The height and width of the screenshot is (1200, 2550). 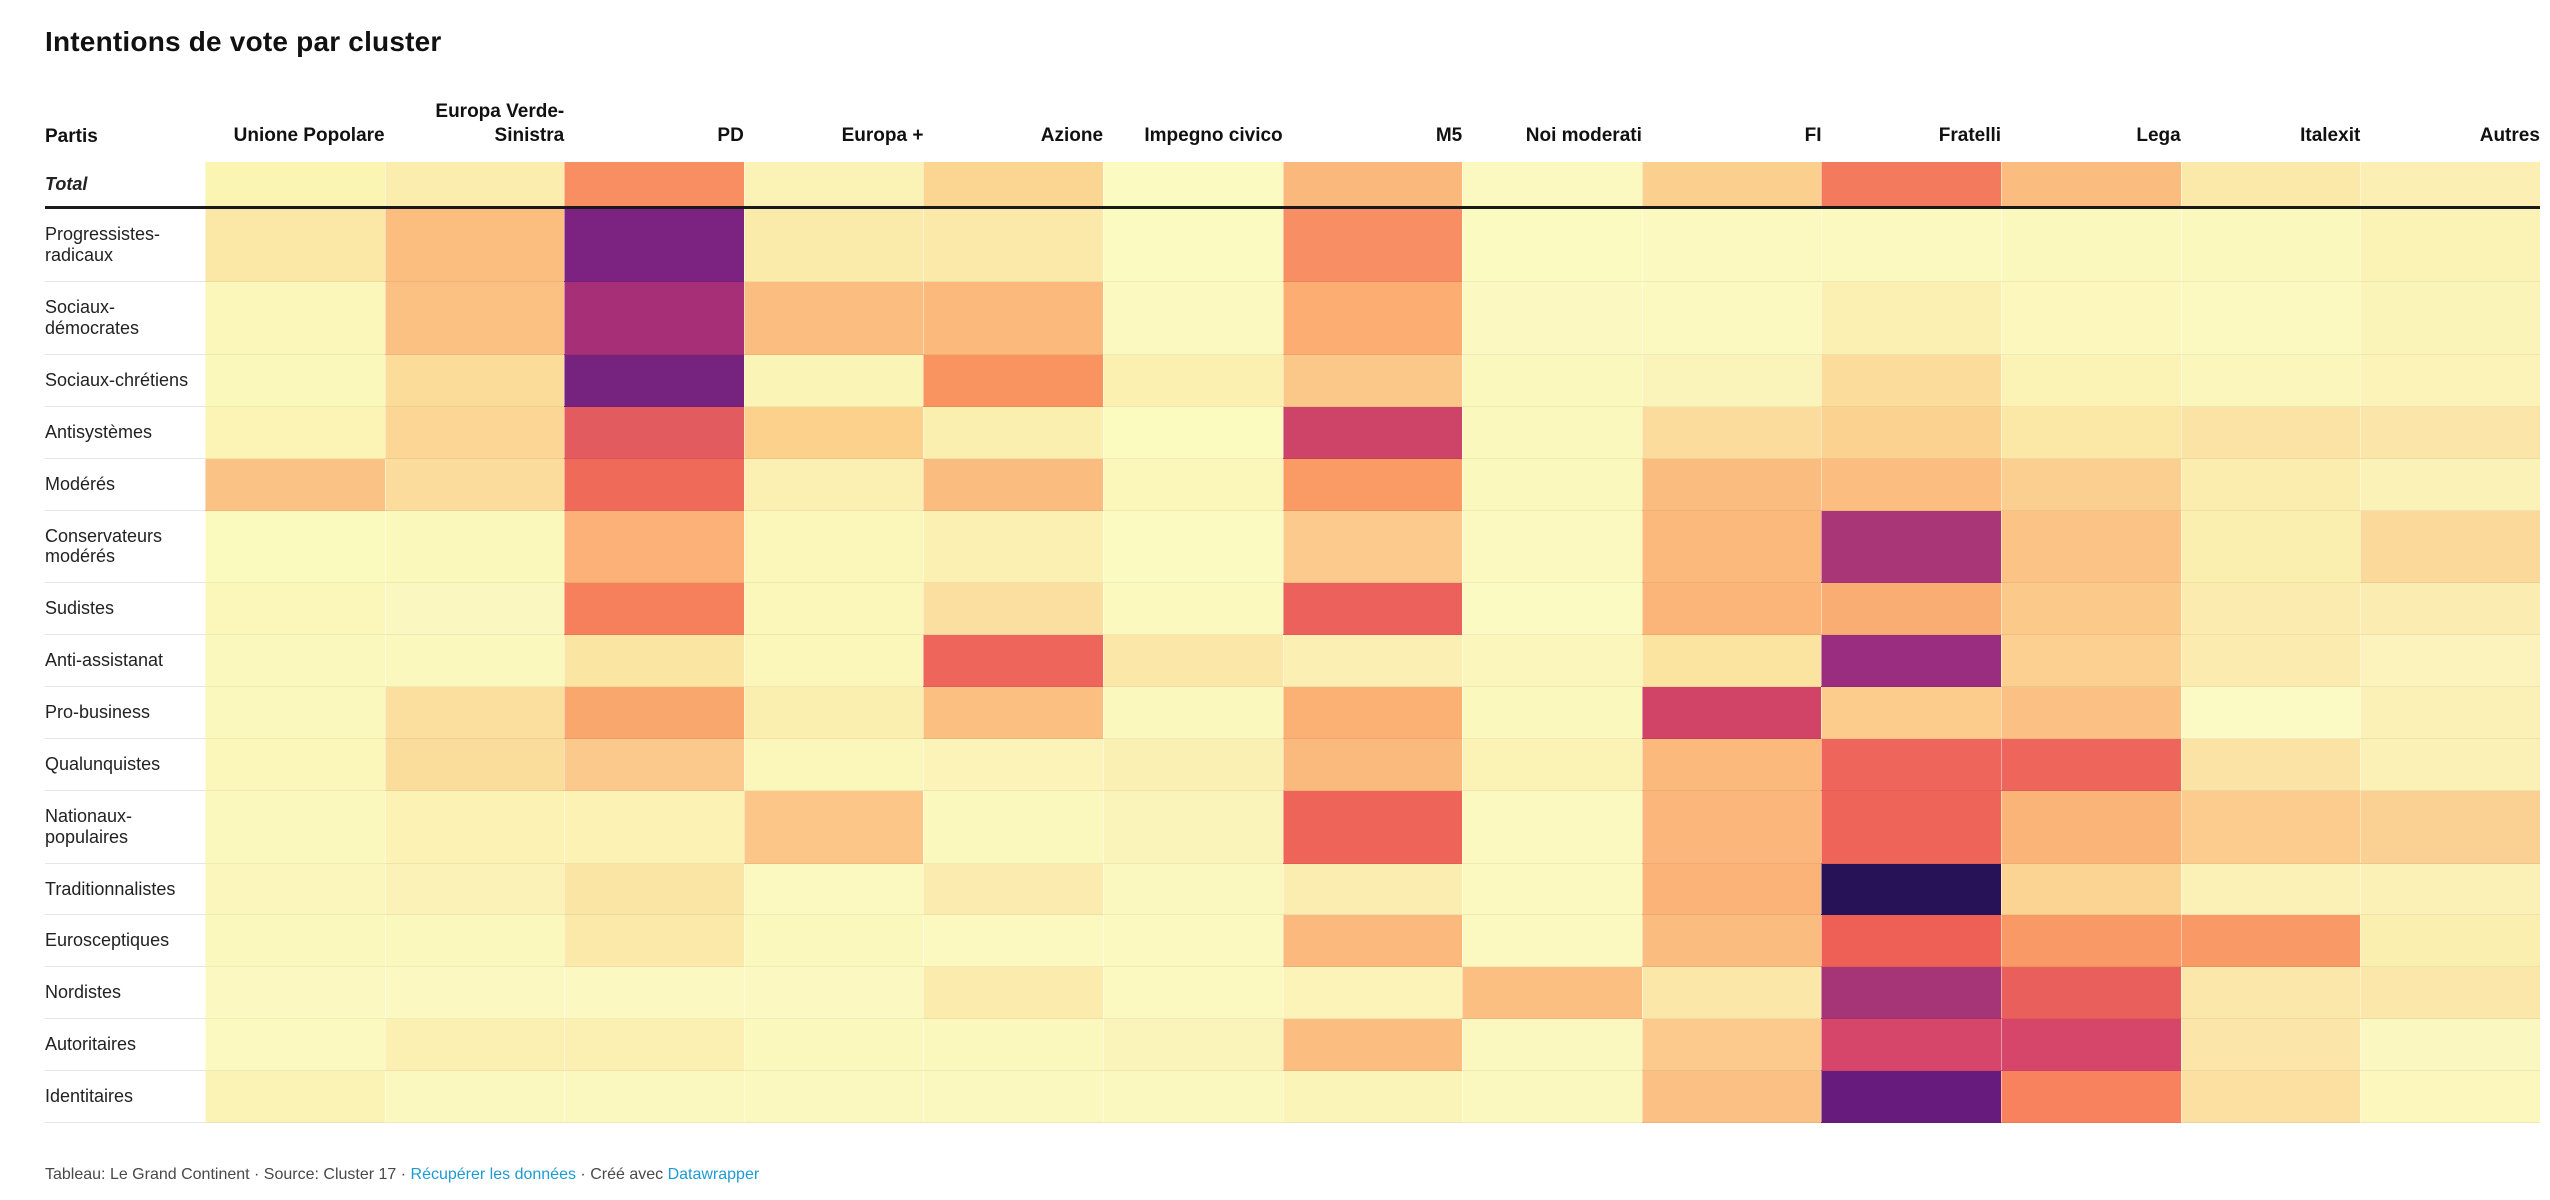 I want to click on datawrapper-link: Datawrapper, so click(x=713, y=1174).